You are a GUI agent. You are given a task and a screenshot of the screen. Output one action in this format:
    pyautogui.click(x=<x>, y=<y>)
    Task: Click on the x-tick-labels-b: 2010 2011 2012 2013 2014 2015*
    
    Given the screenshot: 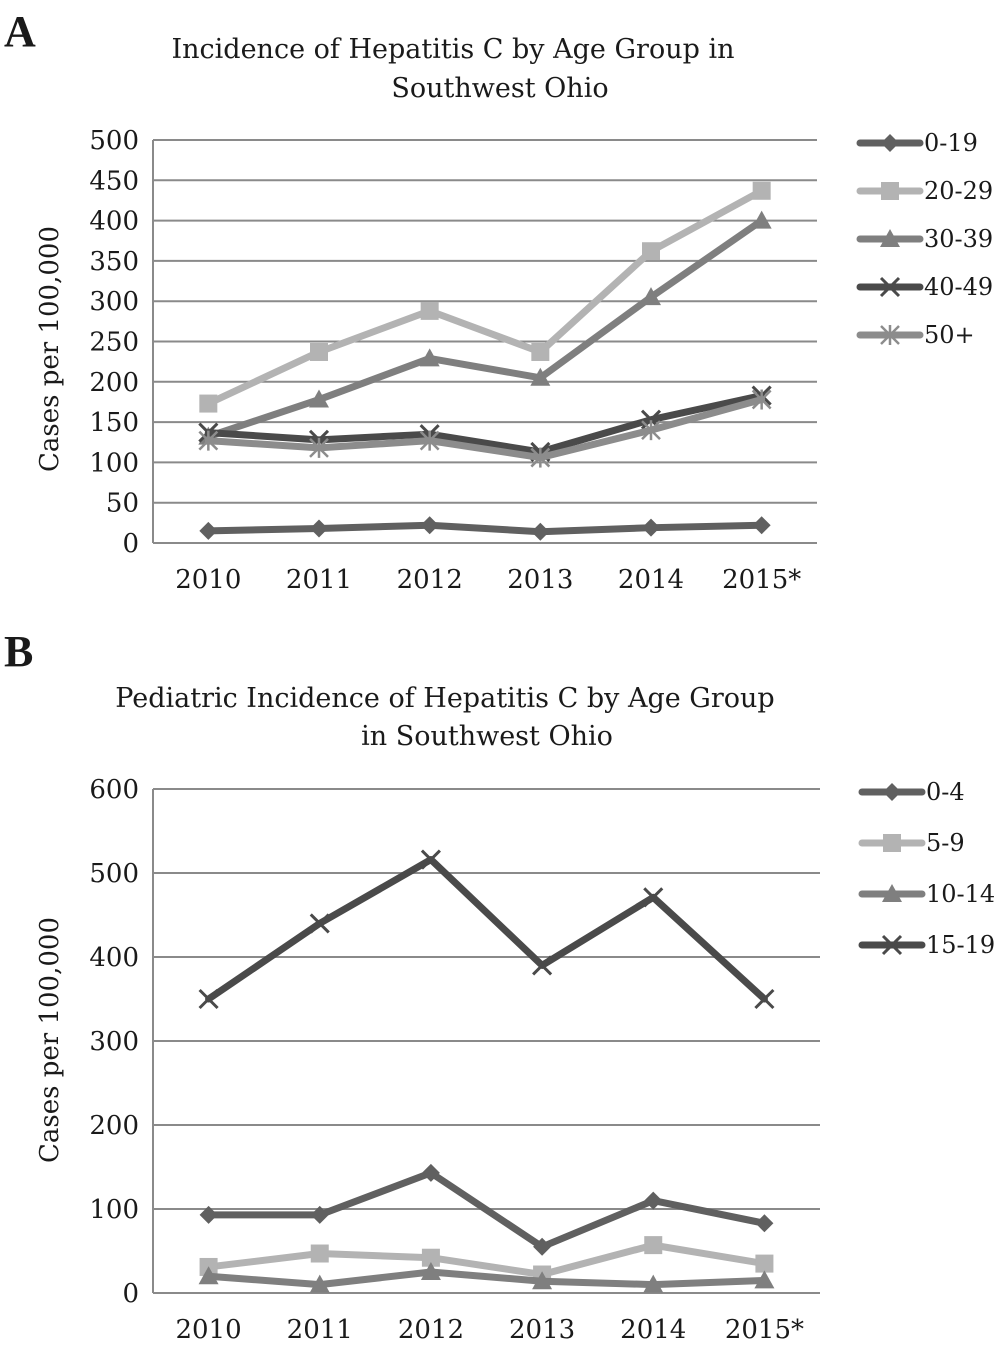 What is the action you would take?
    pyautogui.click(x=489, y=1330)
    